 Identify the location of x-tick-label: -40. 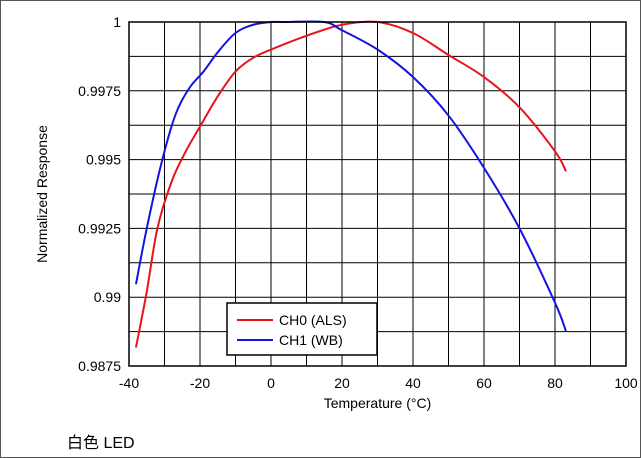
(129, 383).